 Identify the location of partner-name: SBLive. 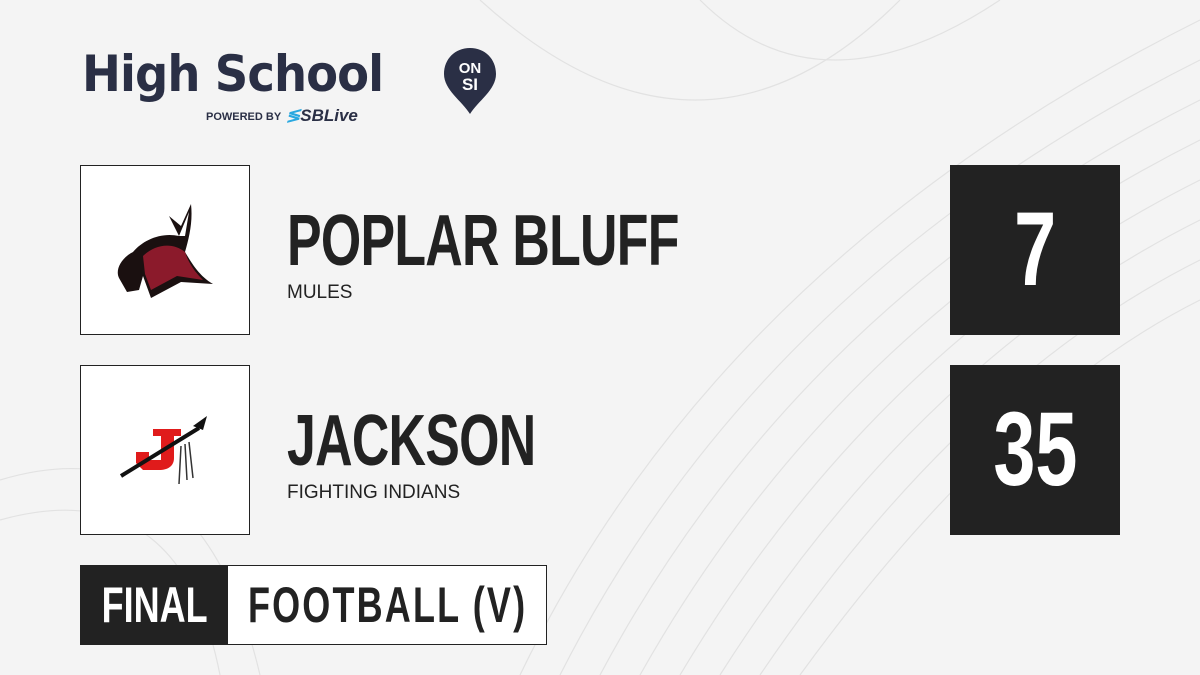
(329, 115).